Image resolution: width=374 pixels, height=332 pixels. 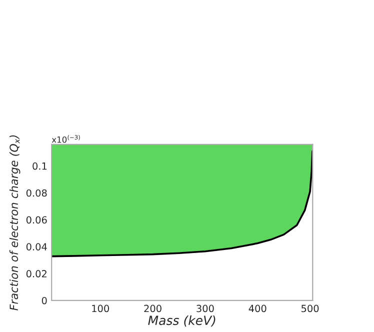 What do you see at coordinates (310, 308) in the screenshot?
I see `x-tick-label: 500` at bounding box center [310, 308].